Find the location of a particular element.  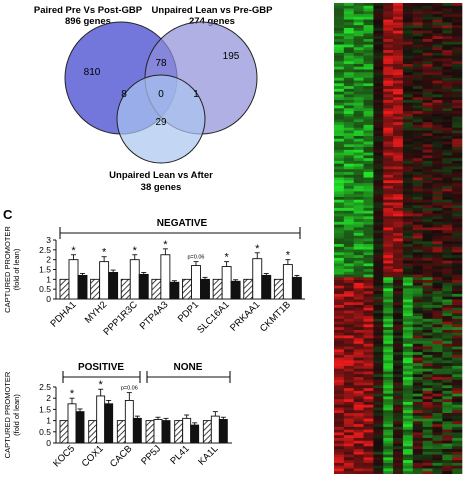

category-label: PDHA1 is located at coordinates (63, 314).